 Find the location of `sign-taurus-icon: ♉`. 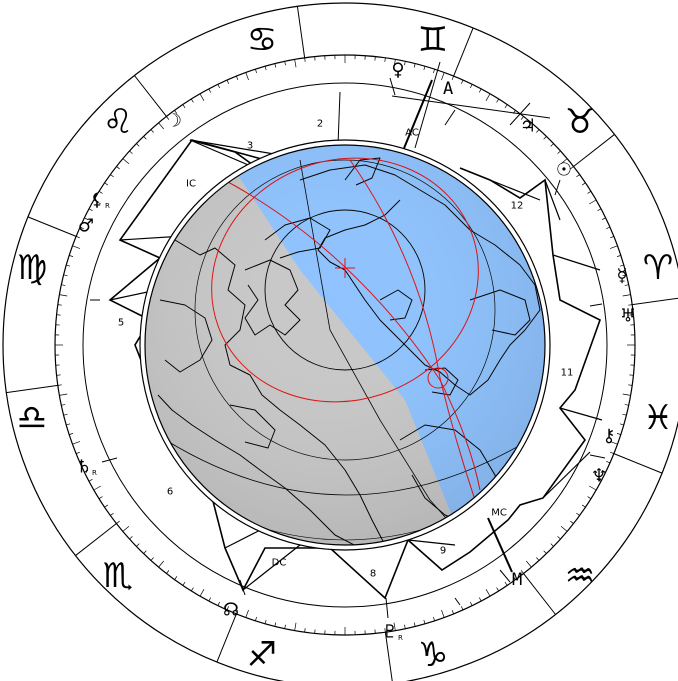

sign-taurus-icon: ♉ is located at coordinates (580, 122).